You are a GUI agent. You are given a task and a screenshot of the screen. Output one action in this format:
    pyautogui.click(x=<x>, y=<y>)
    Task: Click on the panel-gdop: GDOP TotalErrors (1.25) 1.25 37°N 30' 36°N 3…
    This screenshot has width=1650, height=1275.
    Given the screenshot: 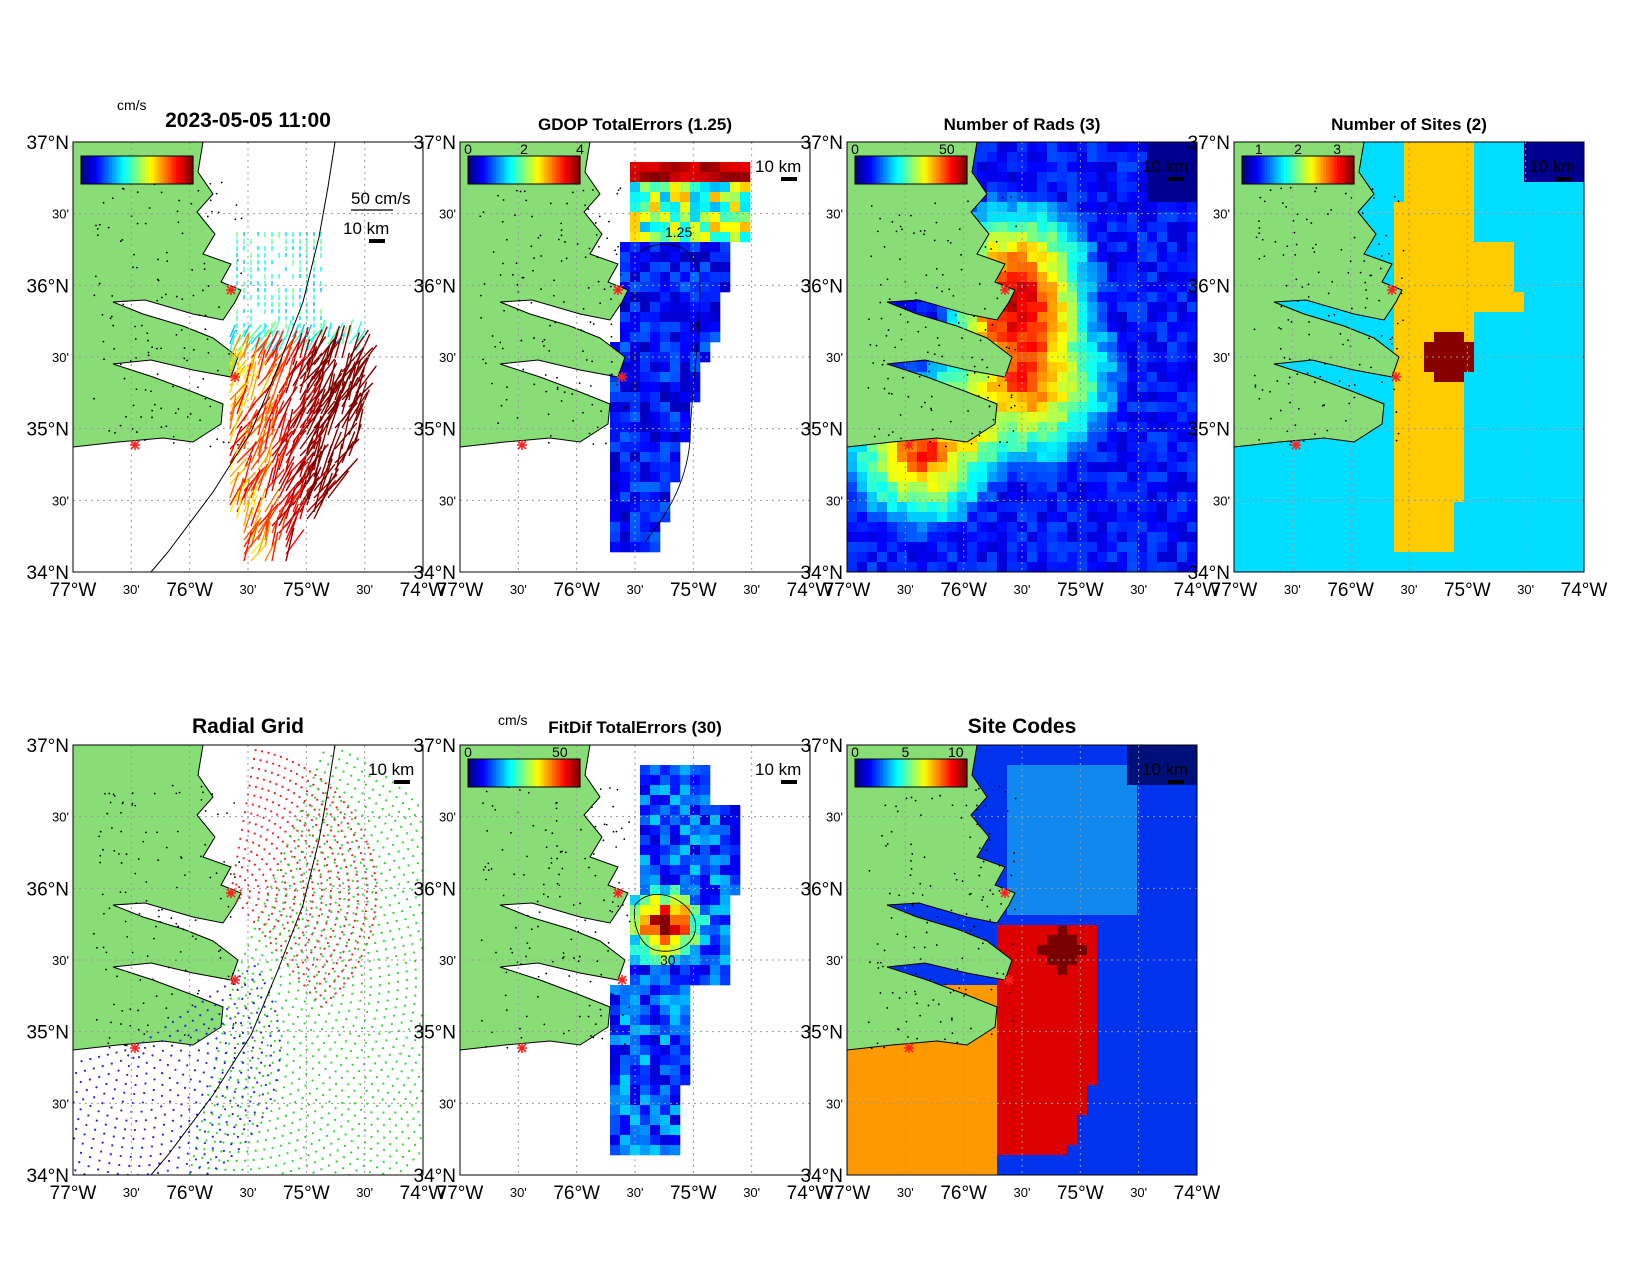 What is the action you would take?
    pyautogui.click(x=624, y=358)
    